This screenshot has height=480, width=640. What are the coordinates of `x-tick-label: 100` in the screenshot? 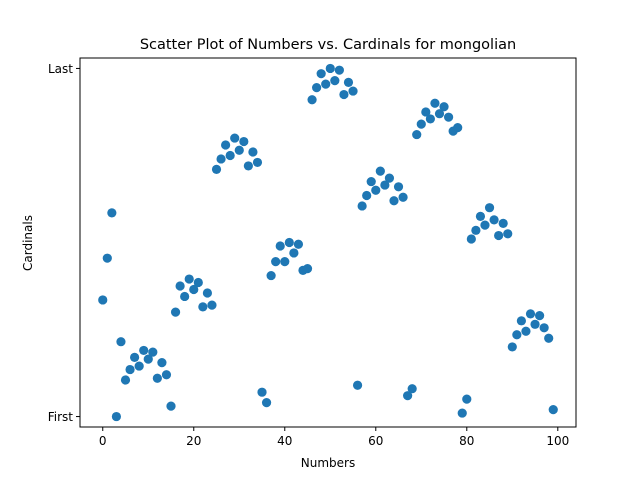 It's located at (557, 441).